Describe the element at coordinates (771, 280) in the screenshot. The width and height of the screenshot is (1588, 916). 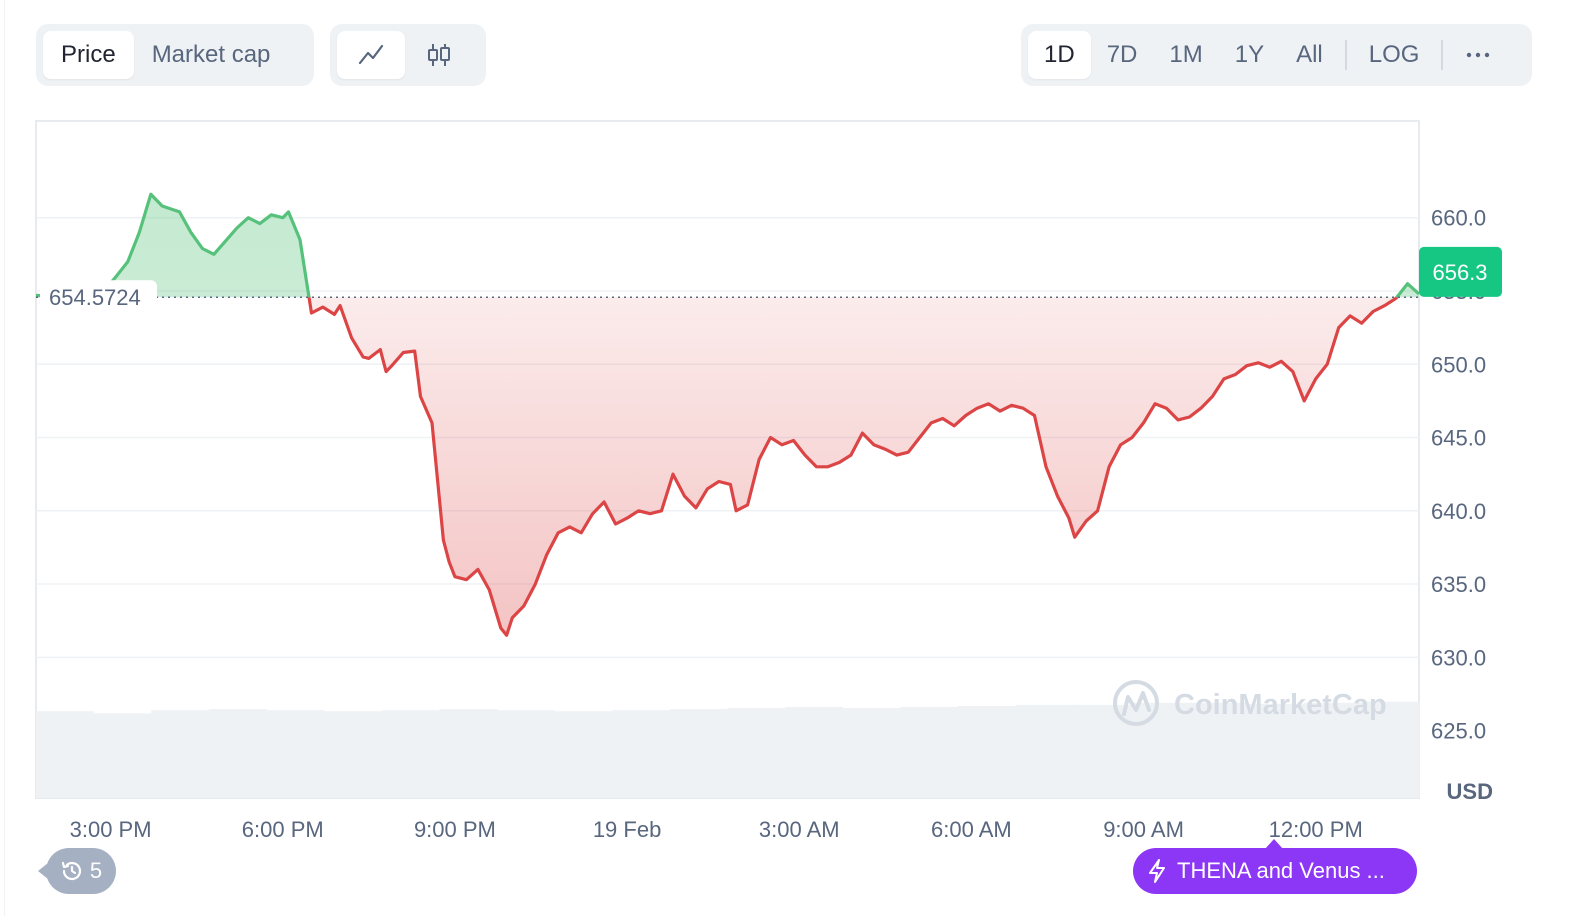
I see `price-labels: 654.5724 656.3` at that location.